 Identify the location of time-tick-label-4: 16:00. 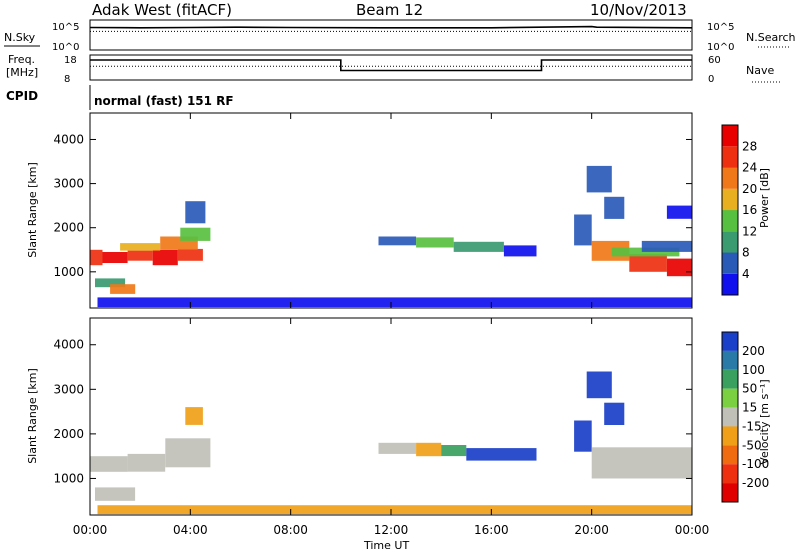
(491, 530).